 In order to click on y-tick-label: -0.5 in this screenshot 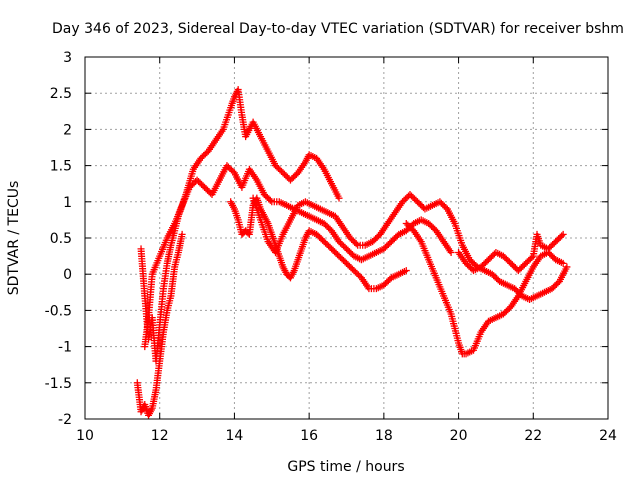, I will do `click(58, 311)`.